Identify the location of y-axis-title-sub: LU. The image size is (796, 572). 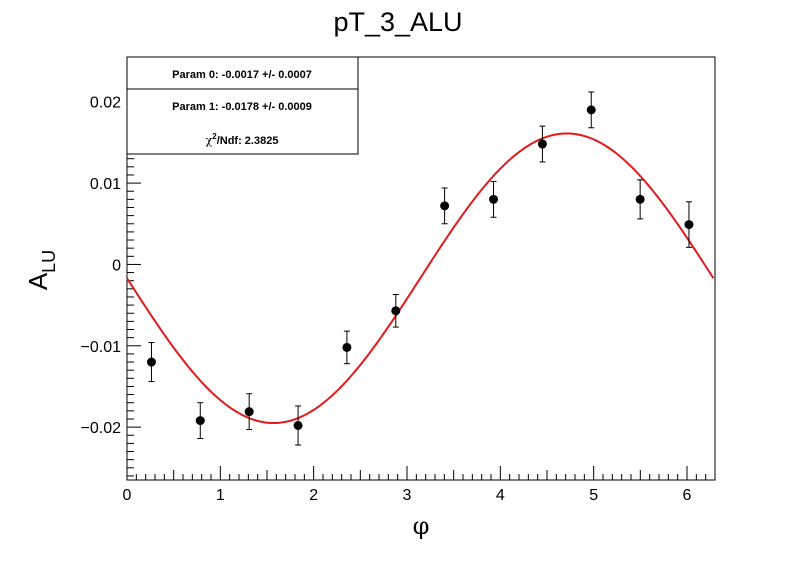
(49, 261).